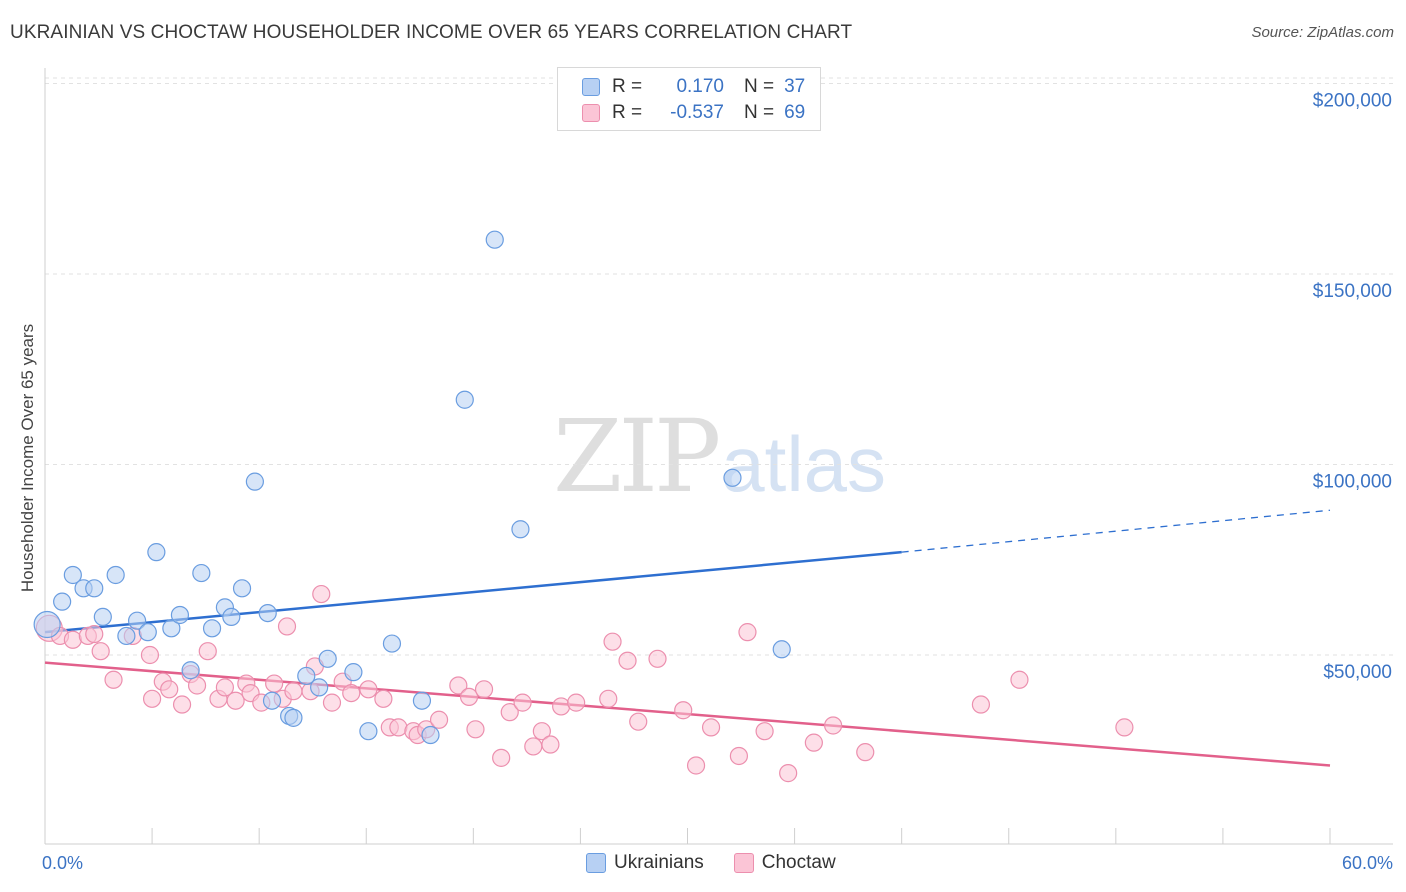  I want to click on y-tick-label: $100,000, so click(1352, 482).